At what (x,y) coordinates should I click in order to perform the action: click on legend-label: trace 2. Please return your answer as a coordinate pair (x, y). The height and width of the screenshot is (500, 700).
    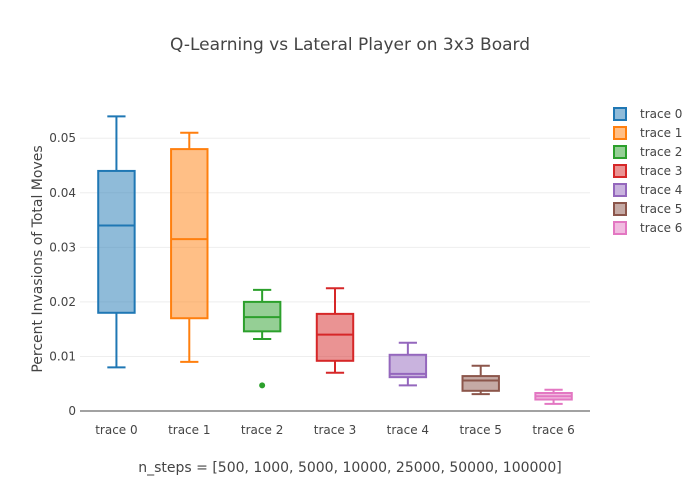
    Looking at the image, I should click on (661, 152).